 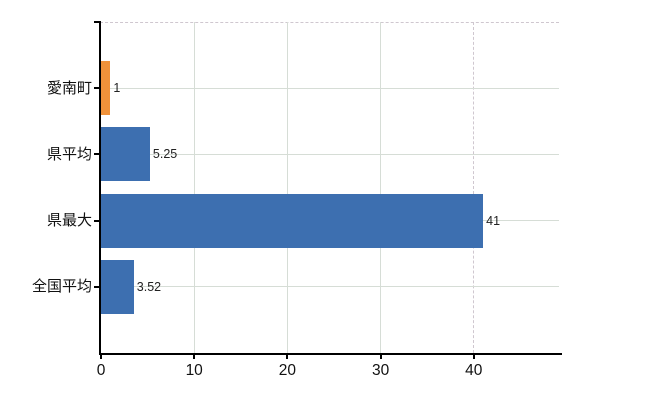 What do you see at coordinates (100, 188) in the screenshot?
I see `y-axis-line` at bounding box center [100, 188].